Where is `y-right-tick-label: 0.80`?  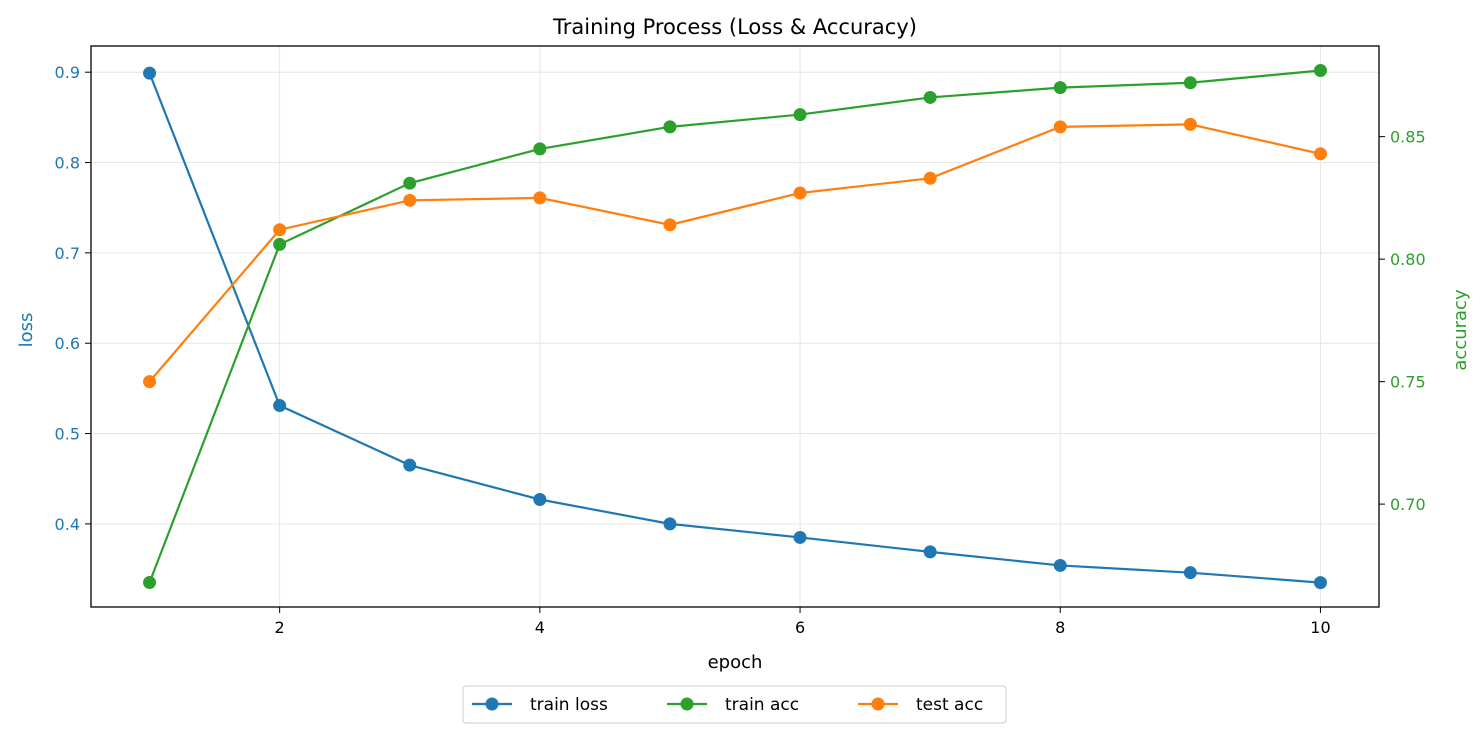
y-right-tick-label: 0.80 is located at coordinates (1408, 259).